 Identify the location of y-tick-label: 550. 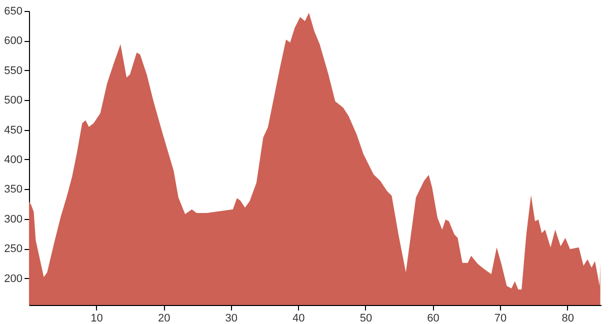
(13, 70).